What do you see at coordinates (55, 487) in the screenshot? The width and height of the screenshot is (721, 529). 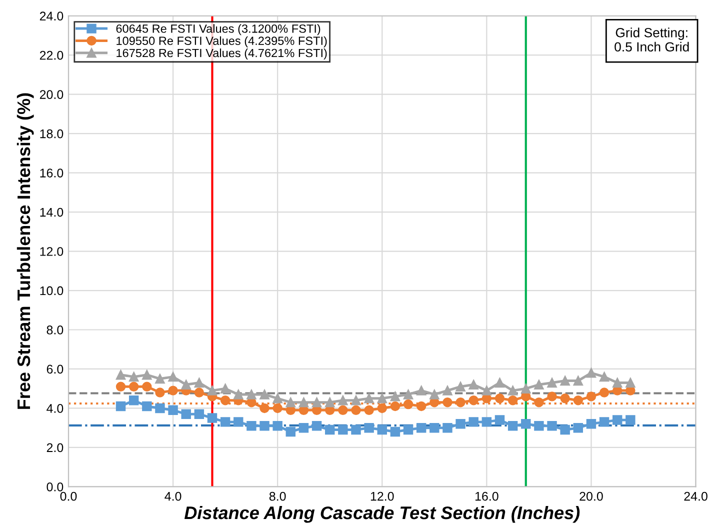 I see `y-tick-label: 0.0` at bounding box center [55, 487].